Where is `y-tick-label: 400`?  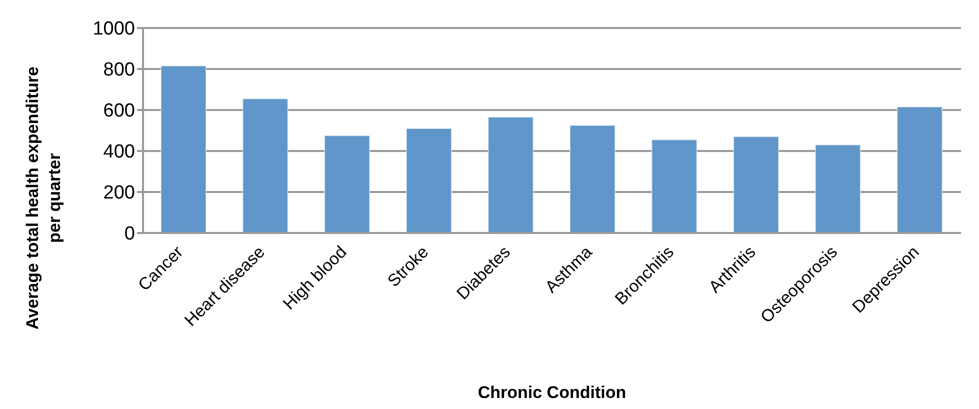 y-tick-label: 400 is located at coordinates (119, 152).